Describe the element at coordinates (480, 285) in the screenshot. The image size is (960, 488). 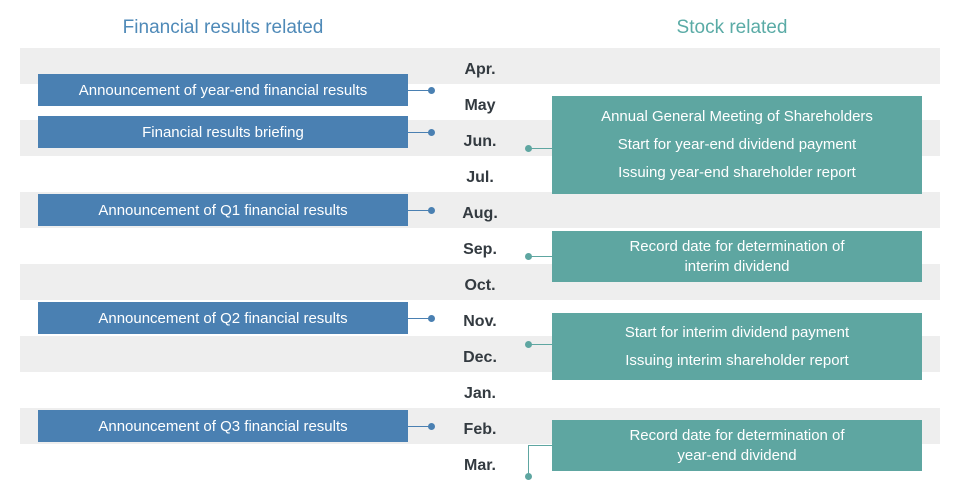
I see `month-label: Oct.` at that location.